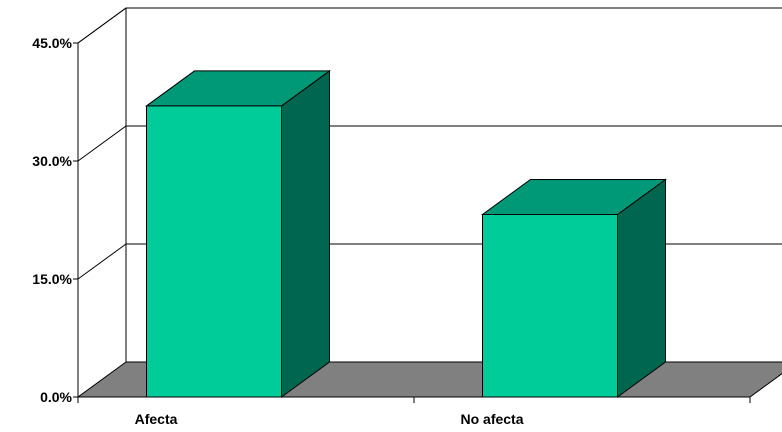 The image size is (782, 432). Describe the element at coordinates (491, 419) in the screenshot. I see `x-category-label-1: No afecta` at that location.